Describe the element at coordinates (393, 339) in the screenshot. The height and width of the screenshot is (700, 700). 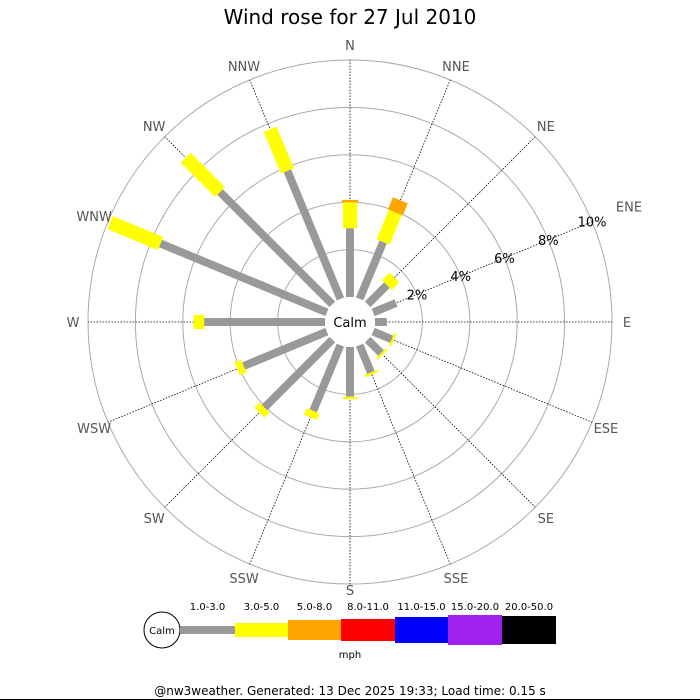
I see `bar-ese-3.0-5.0` at that location.